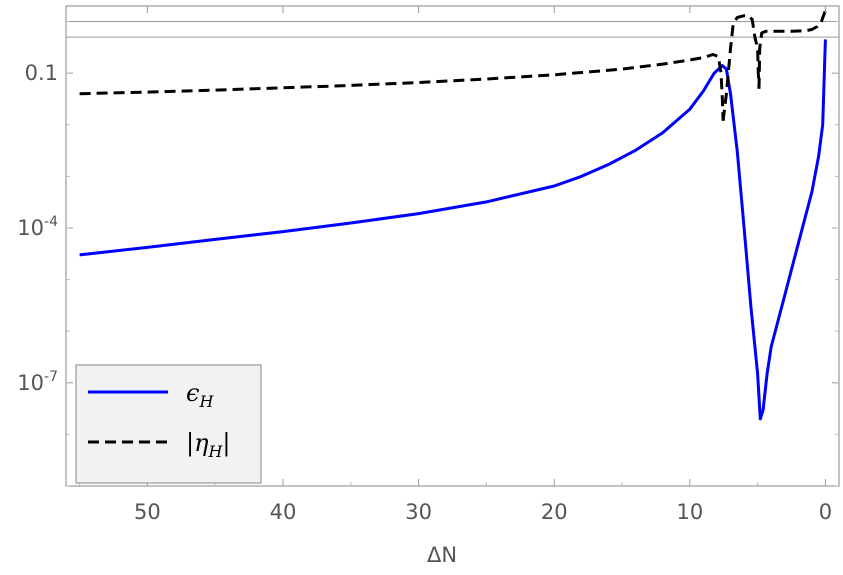 This screenshot has height=575, width=843. What do you see at coordinates (554, 512) in the screenshot?
I see `x-tick-label: 20` at bounding box center [554, 512].